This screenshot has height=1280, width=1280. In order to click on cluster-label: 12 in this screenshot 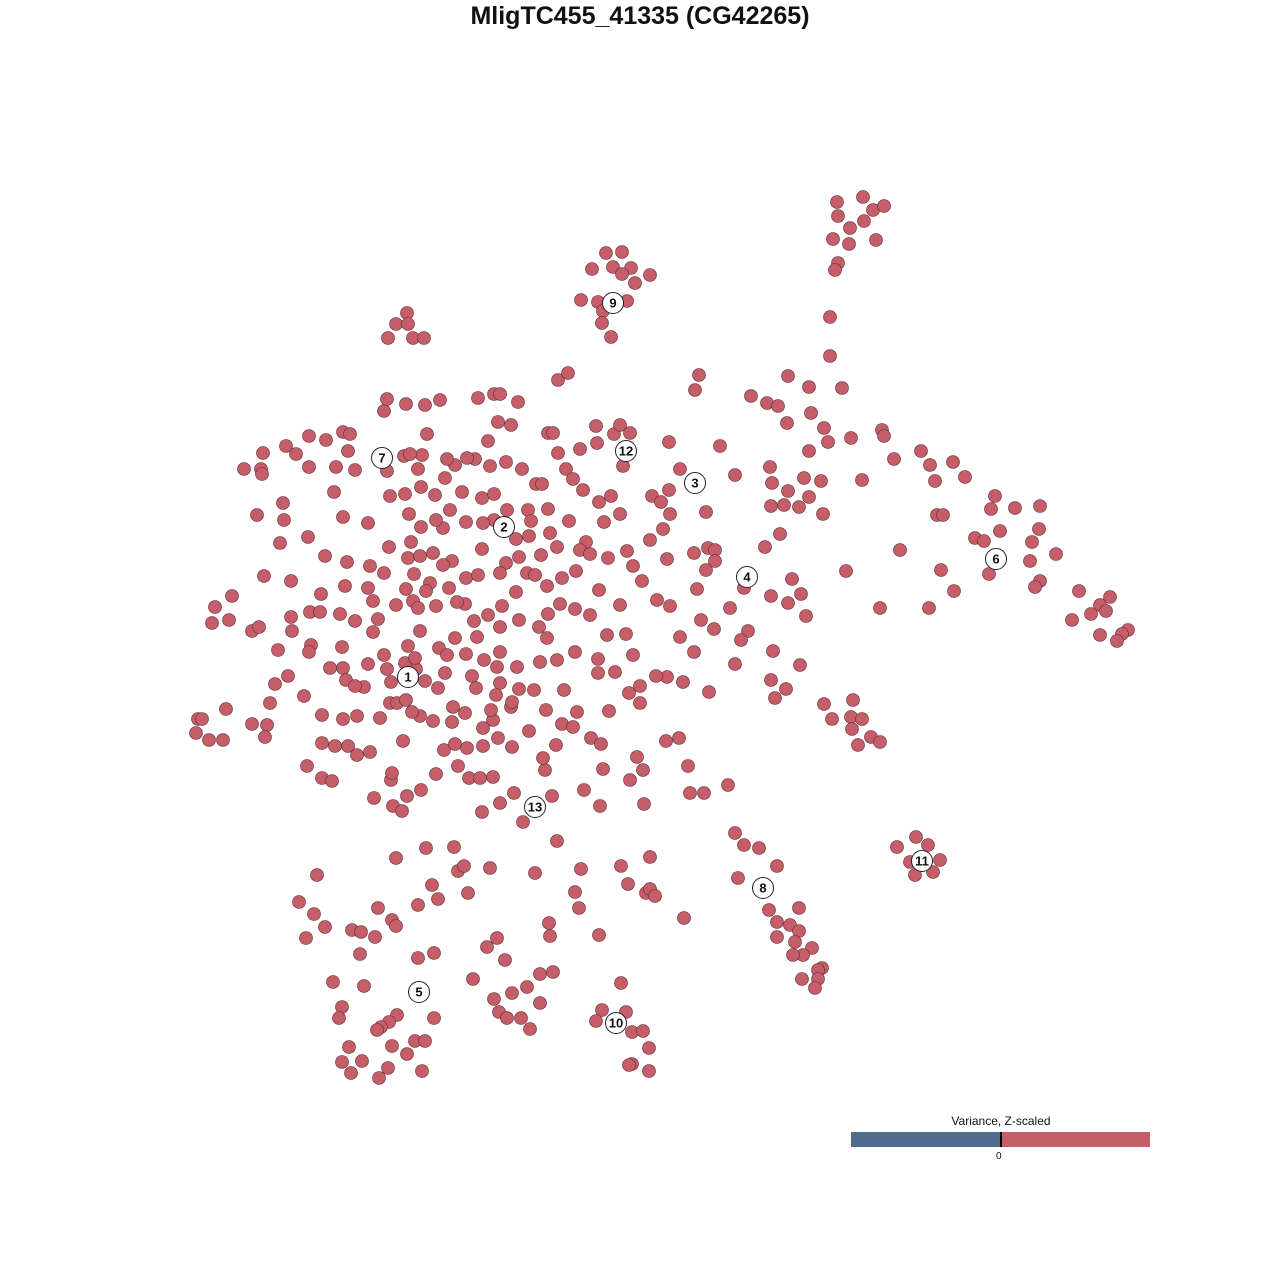, I will do `click(626, 451)`.